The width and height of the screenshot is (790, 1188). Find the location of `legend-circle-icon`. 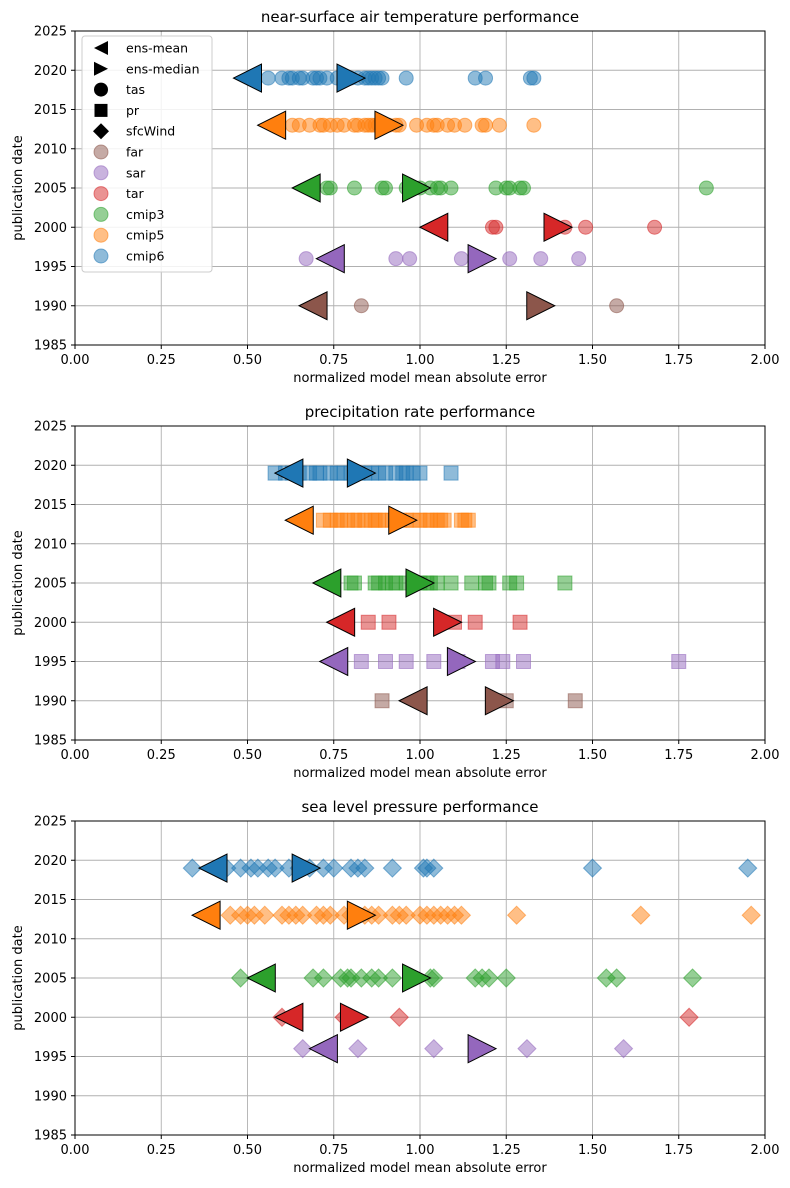

legend-circle-icon is located at coordinates (101, 89).